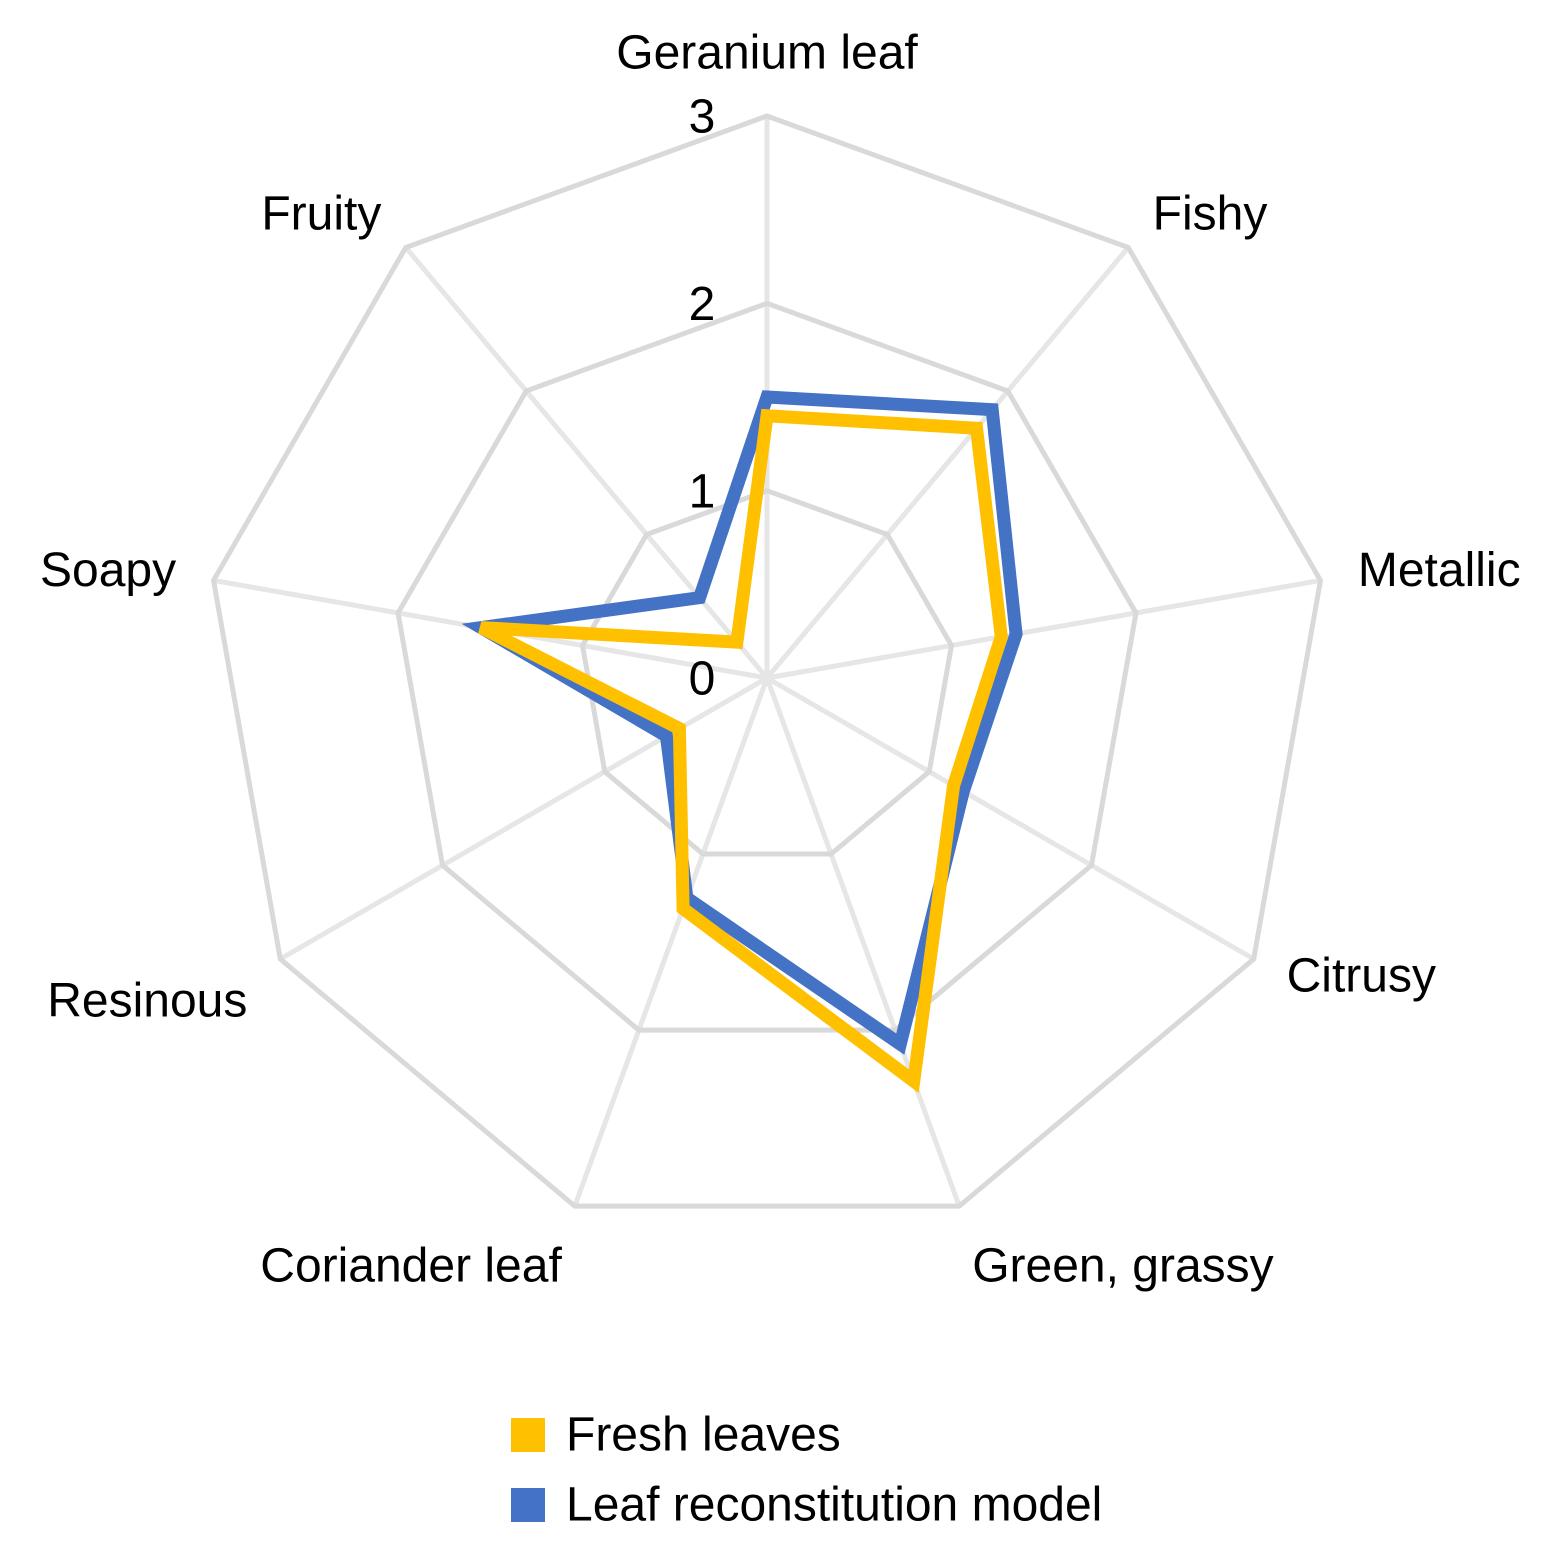 The width and height of the screenshot is (1568, 1568). I want to click on series-line, so click(743, 750).